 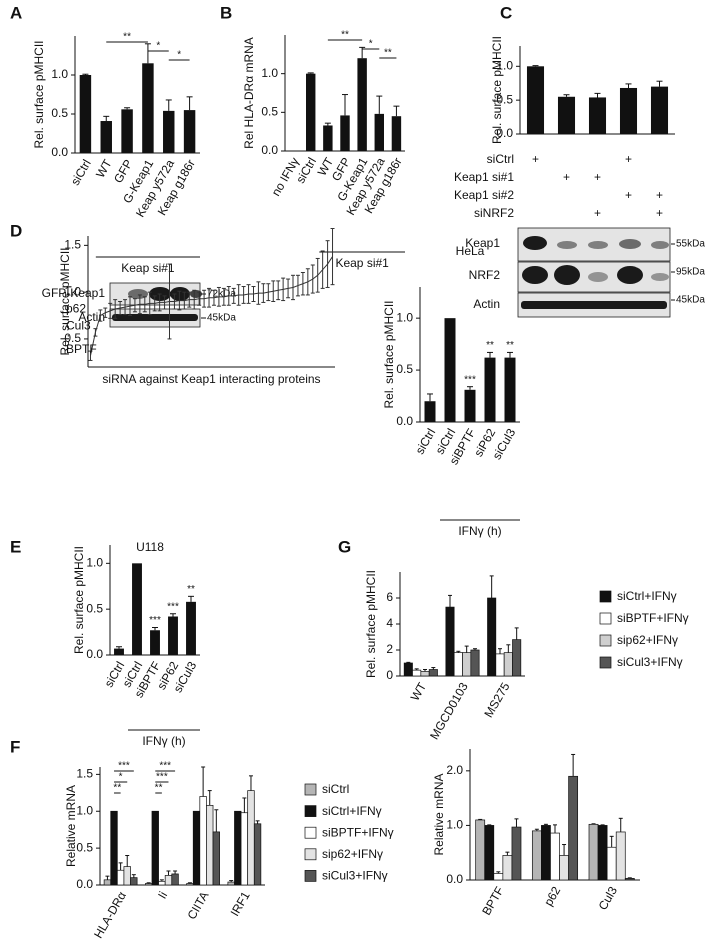 What do you see at coordinates (240, 904) in the screenshot?
I see `x-tick-label: IRF1` at bounding box center [240, 904].